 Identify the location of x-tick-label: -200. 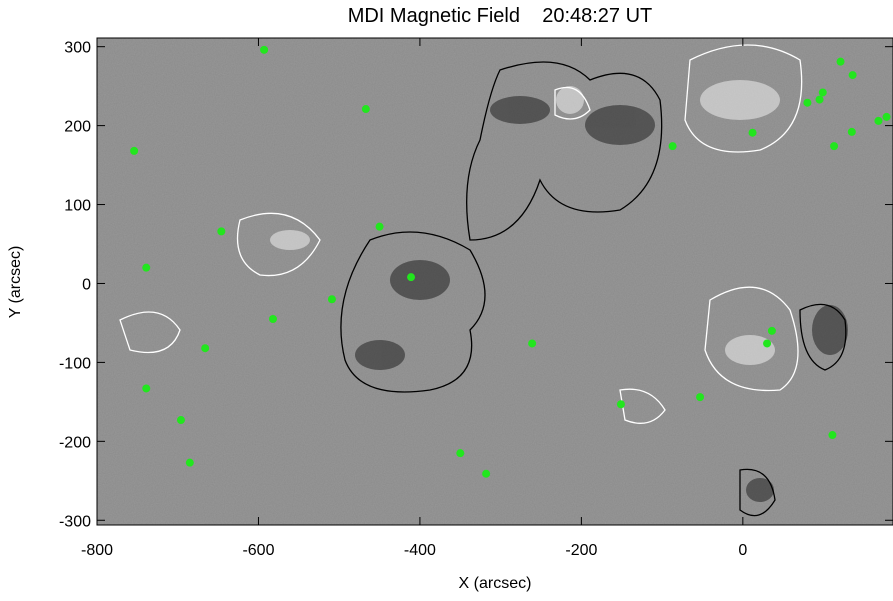
(581, 550).